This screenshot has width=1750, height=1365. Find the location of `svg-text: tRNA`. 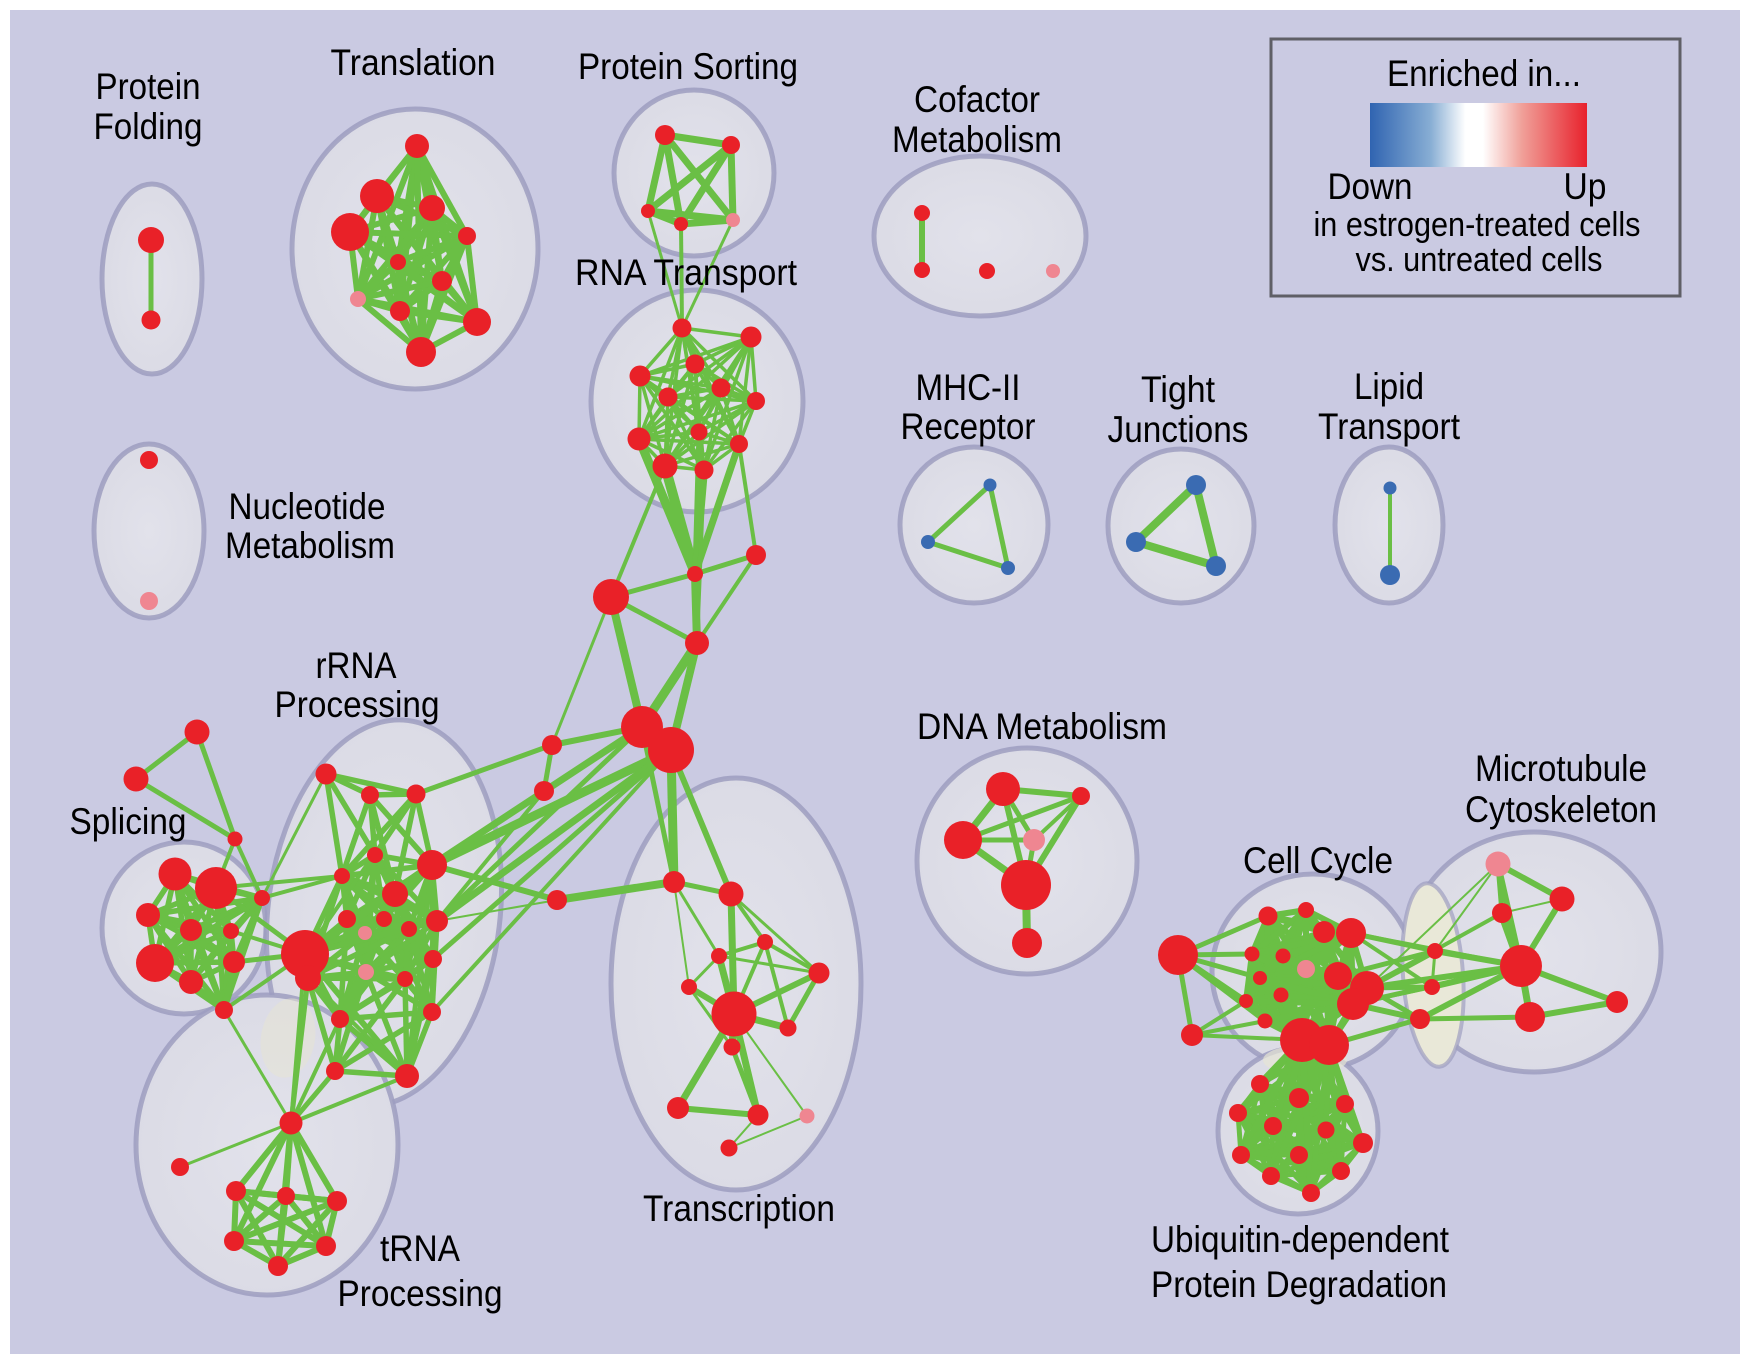

svg-text: tRNA is located at coordinates (420, 1248).